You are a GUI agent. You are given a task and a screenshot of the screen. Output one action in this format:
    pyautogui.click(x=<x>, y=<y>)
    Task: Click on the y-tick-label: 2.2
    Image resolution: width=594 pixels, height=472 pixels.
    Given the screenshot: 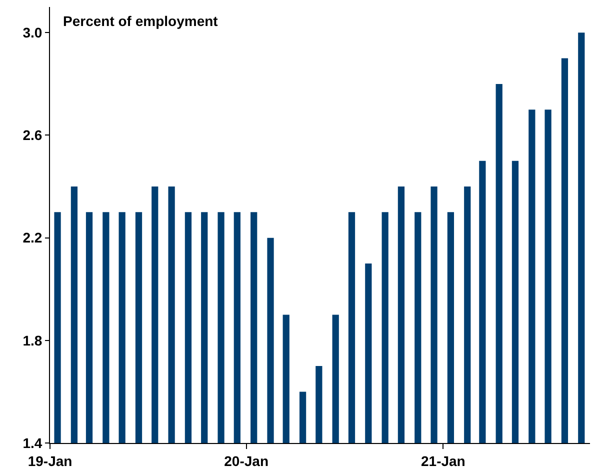 What is the action you would take?
    pyautogui.click(x=32, y=238)
    